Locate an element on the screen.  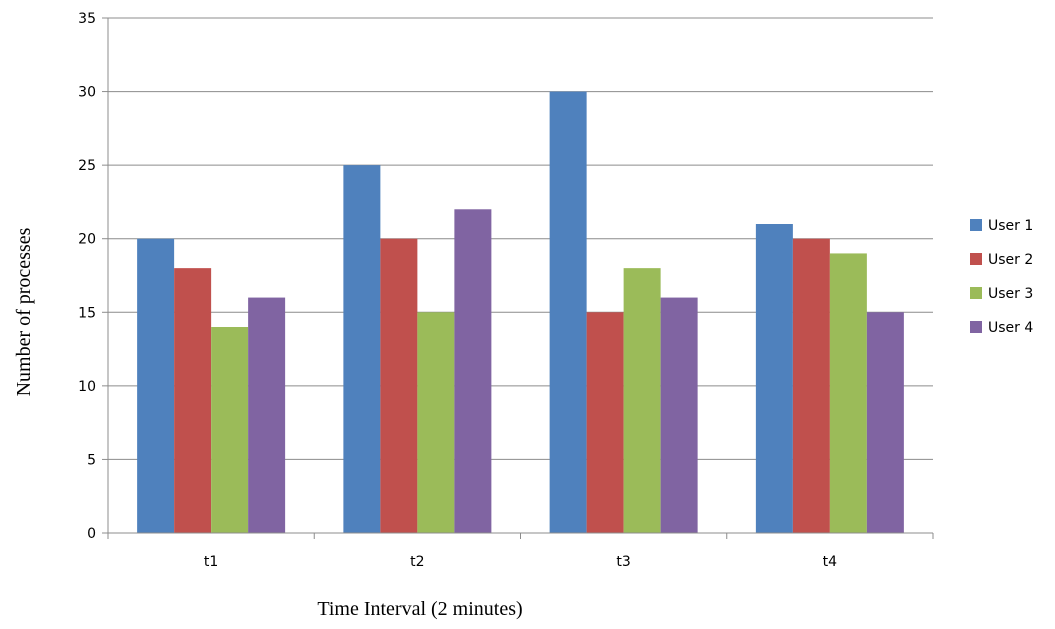
x-axis-title: Time Interval (2 minutes) is located at coordinates (419, 609).